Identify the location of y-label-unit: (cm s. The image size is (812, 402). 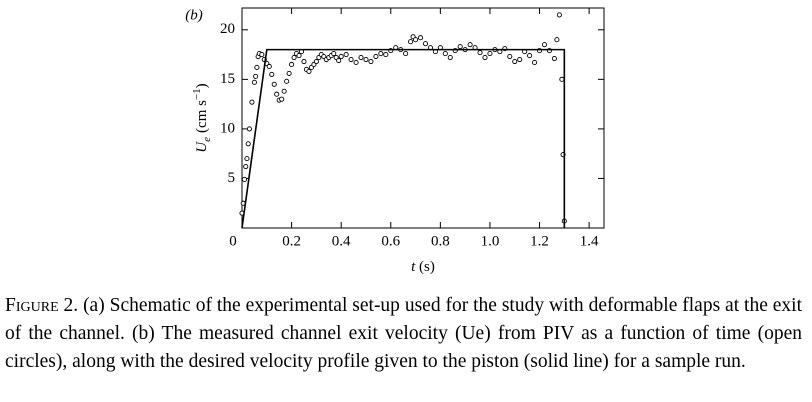
(202, 116).